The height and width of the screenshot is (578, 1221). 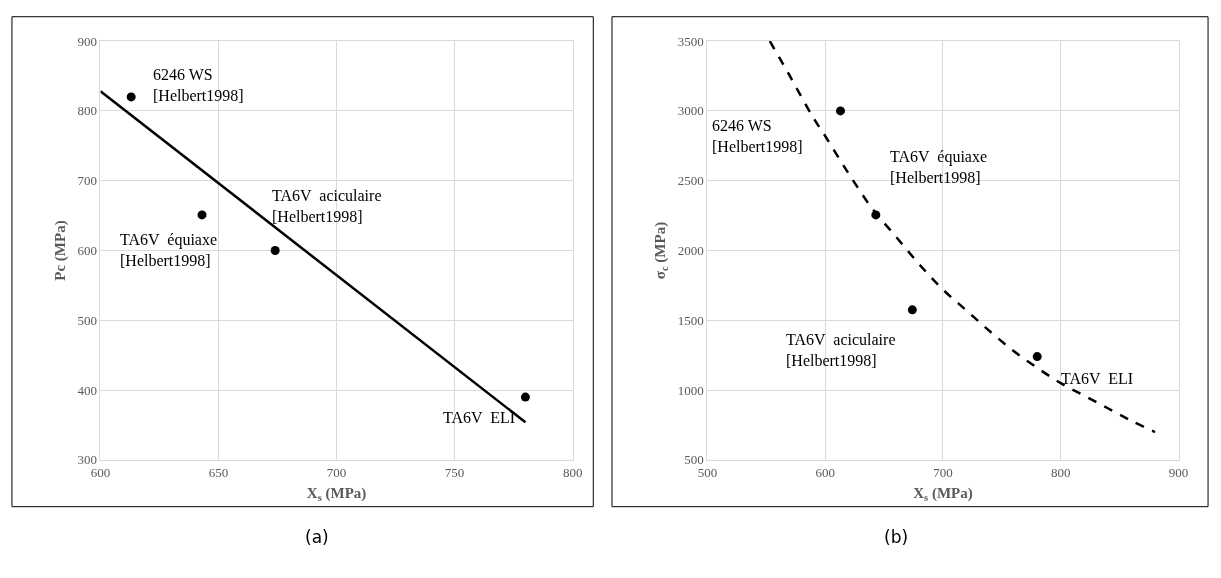 What do you see at coordinates (690, 320) in the screenshot?
I see `y-tick-label: 1500` at bounding box center [690, 320].